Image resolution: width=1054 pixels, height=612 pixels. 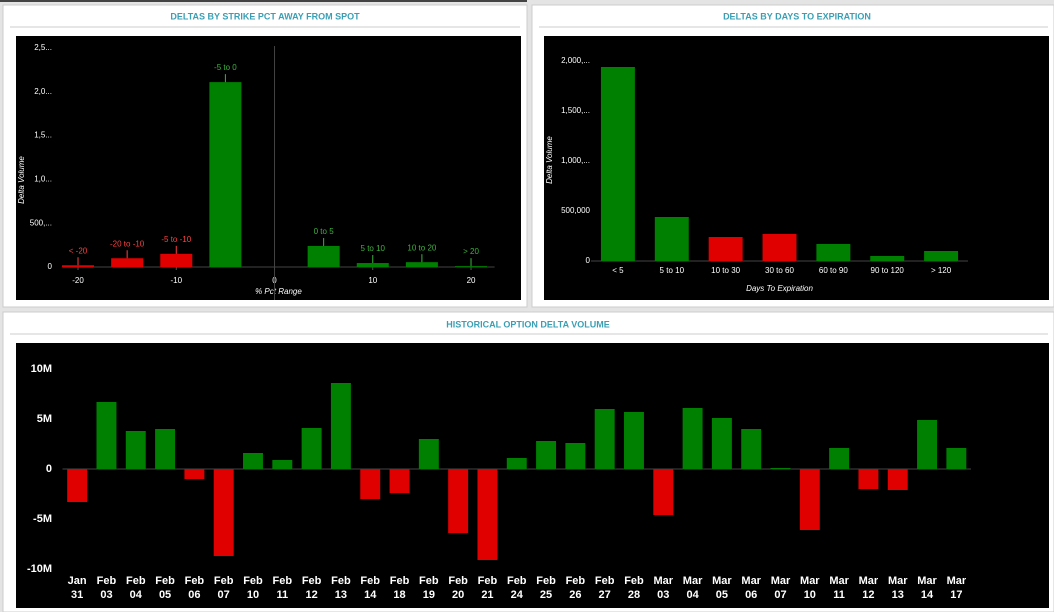 I want to click on x-tick-label: Mar 03, so click(x=664, y=588).